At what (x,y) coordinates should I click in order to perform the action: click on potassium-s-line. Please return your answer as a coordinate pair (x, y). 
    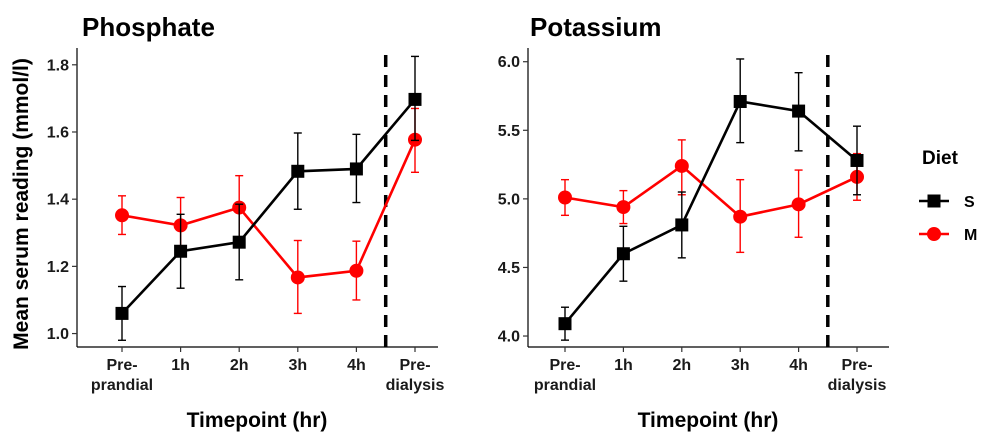
    Looking at the image, I should click on (711, 212).